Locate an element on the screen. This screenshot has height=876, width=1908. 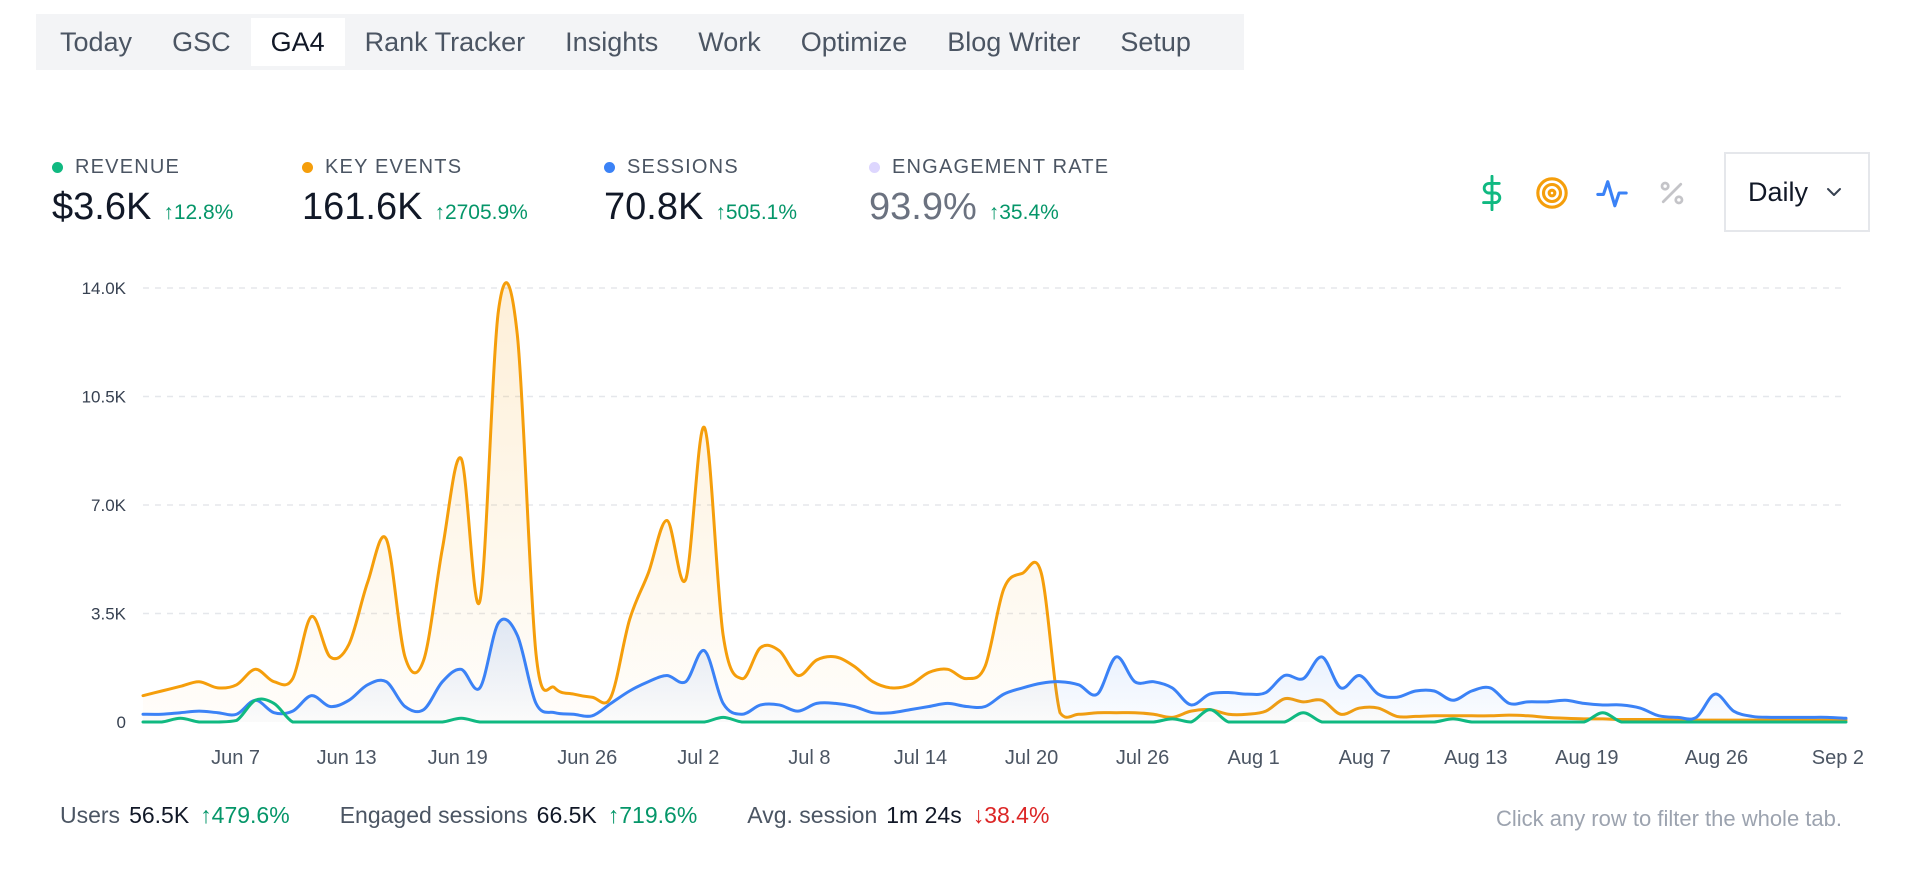
x-tick-label: Jun 13 is located at coordinates (347, 758).